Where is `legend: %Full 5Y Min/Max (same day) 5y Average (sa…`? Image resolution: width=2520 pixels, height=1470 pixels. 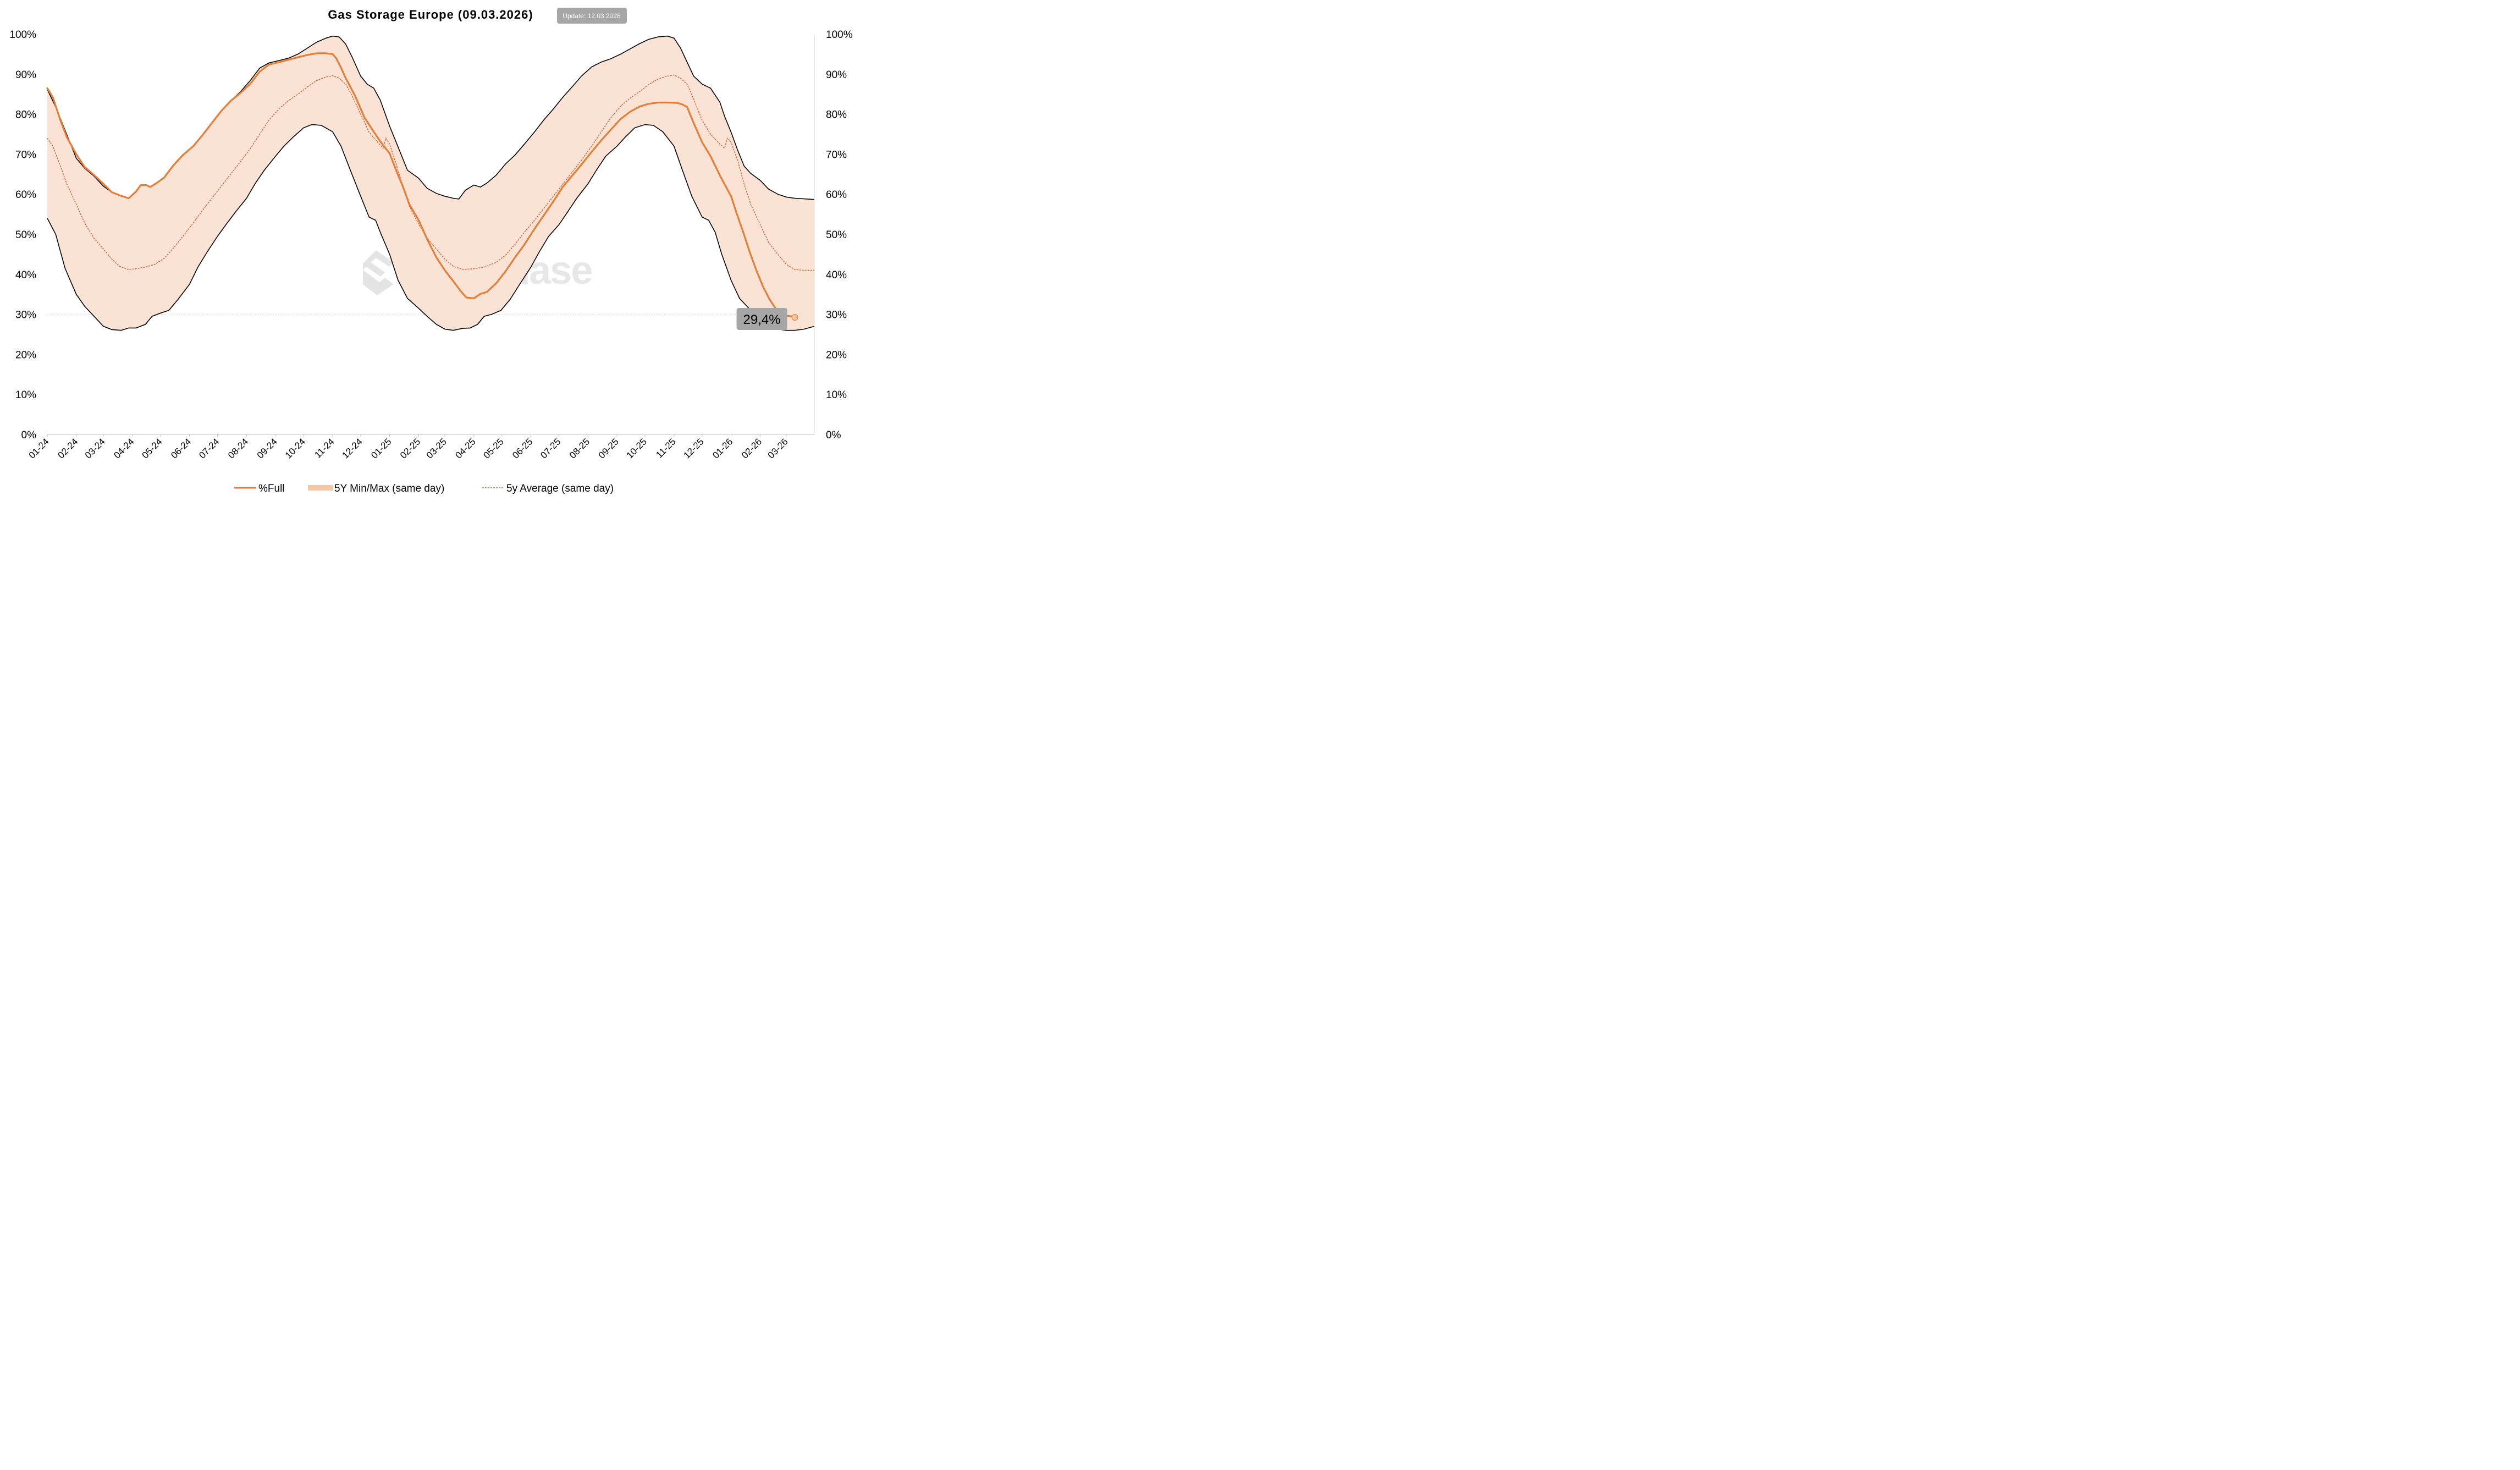 legend: %Full 5Y Min/Max (same day) 5y Average (sa… is located at coordinates (424, 489).